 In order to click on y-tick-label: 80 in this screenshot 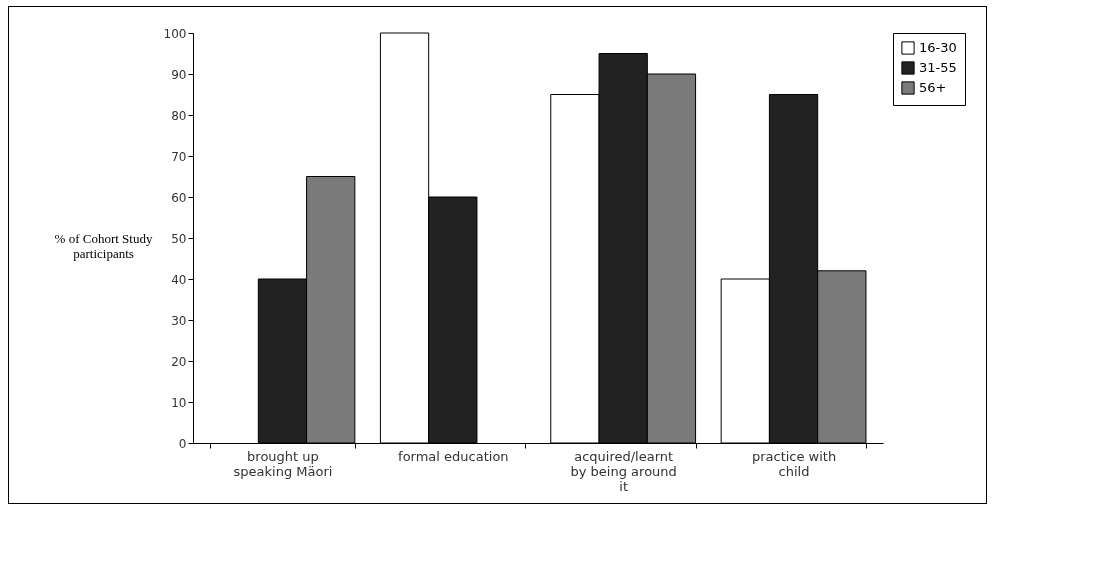, I will do `click(179, 115)`.